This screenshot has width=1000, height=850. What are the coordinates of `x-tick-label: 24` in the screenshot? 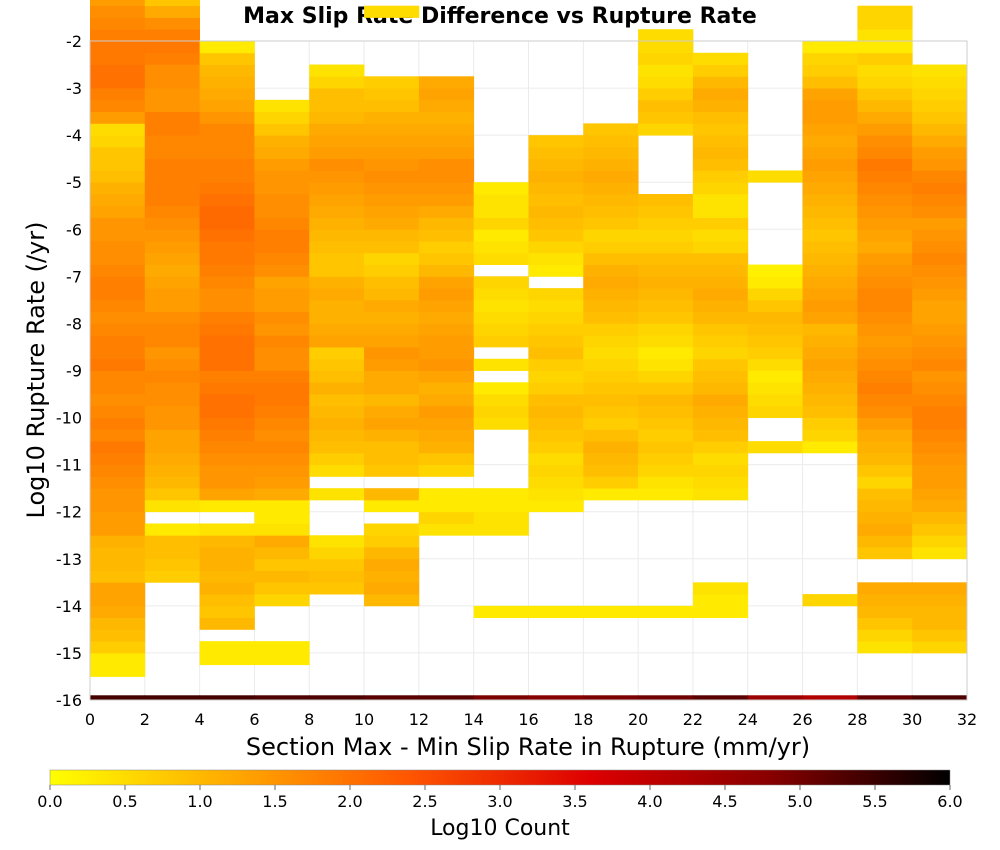 It's located at (748, 719).